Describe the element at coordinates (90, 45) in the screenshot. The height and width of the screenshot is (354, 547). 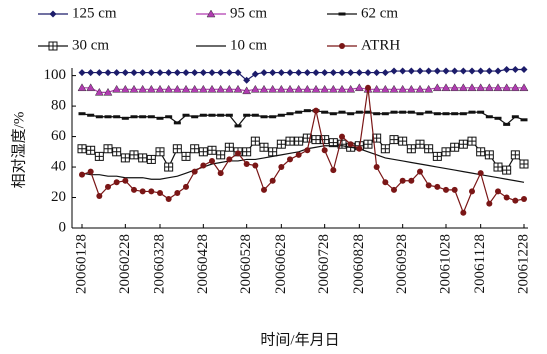
I see `legend-label: 30 cm` at that location.